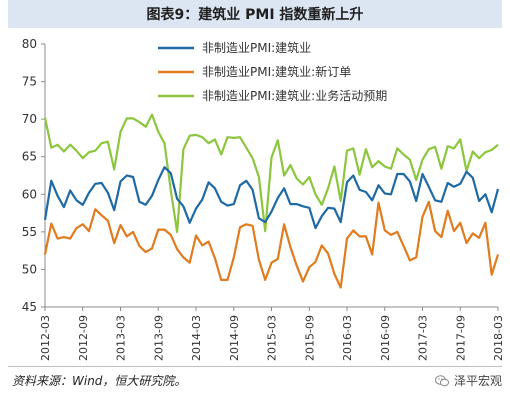 The image size is (510, 403). I want to click on x-tick-label: 2018-03, so click(498, 338).